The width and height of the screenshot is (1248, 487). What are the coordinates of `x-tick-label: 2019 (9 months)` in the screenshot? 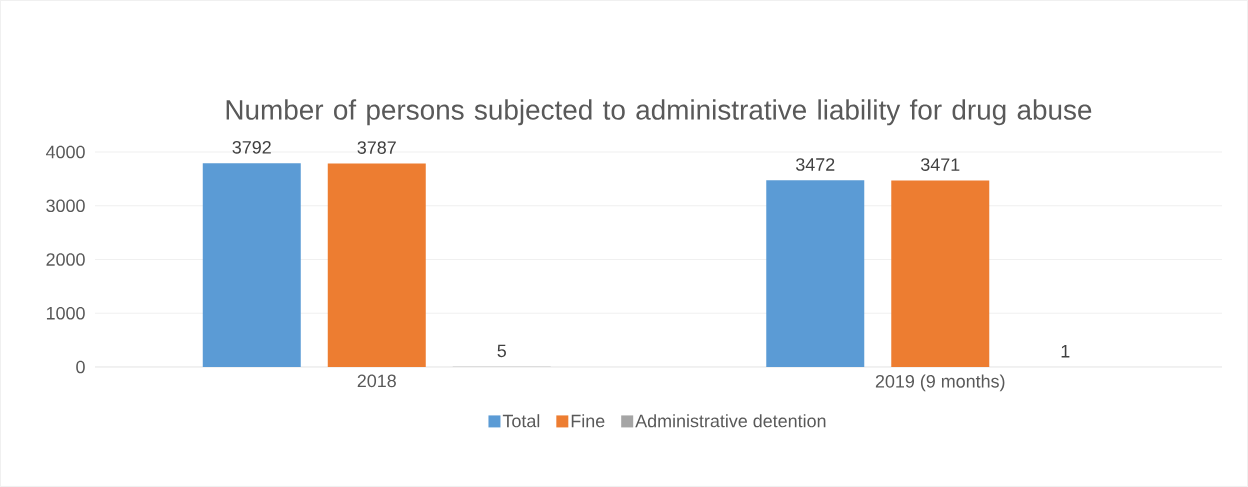 It's located at (940, 383).